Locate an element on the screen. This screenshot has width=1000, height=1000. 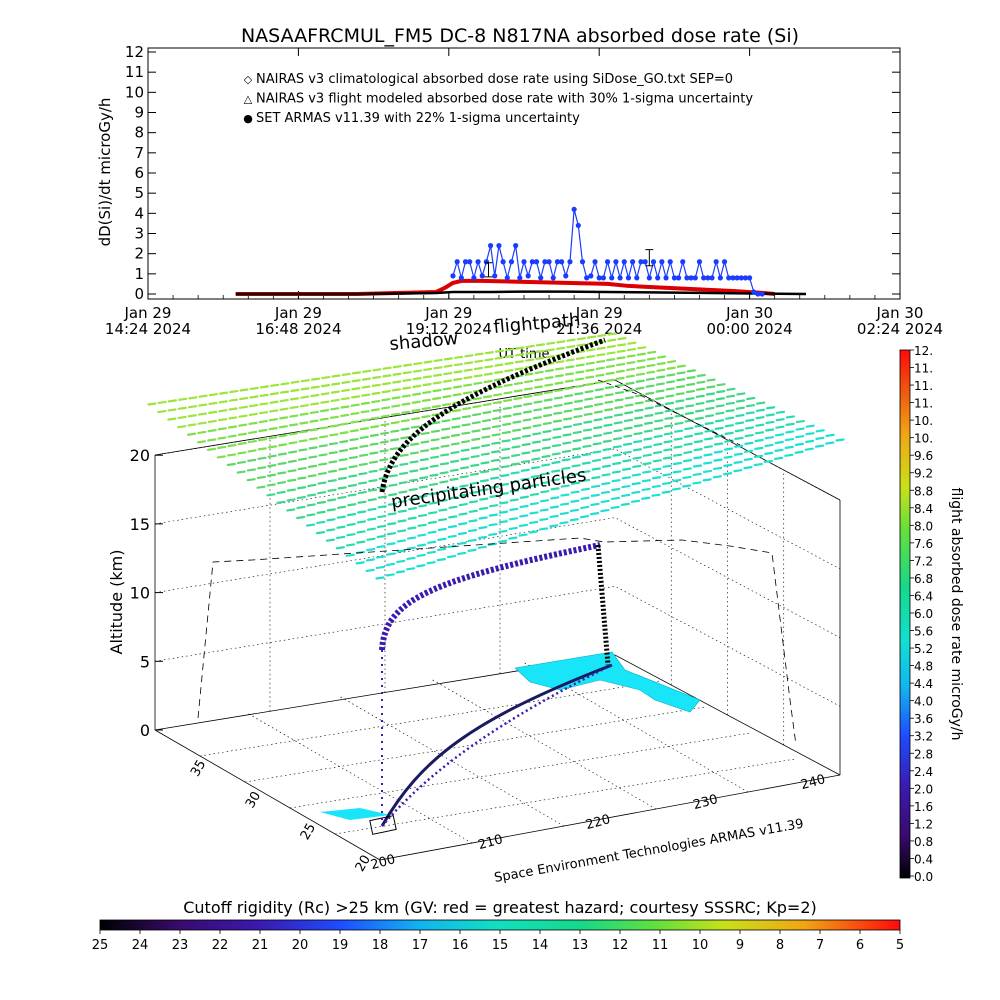
colorbar-gradient is located at coordinates (905, 614).